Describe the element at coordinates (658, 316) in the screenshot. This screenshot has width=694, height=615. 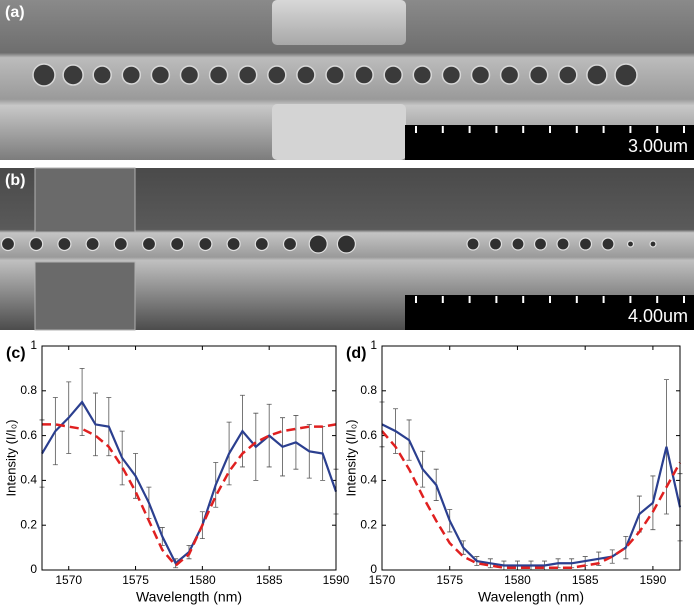
I see `scale-text: 4.00um` at that location.